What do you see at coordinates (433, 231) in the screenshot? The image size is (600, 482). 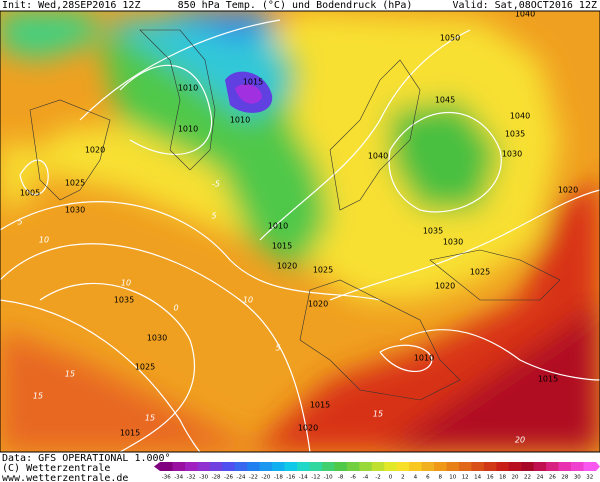 I see `isobar-label: 1035` at bounding box center [433, 231].